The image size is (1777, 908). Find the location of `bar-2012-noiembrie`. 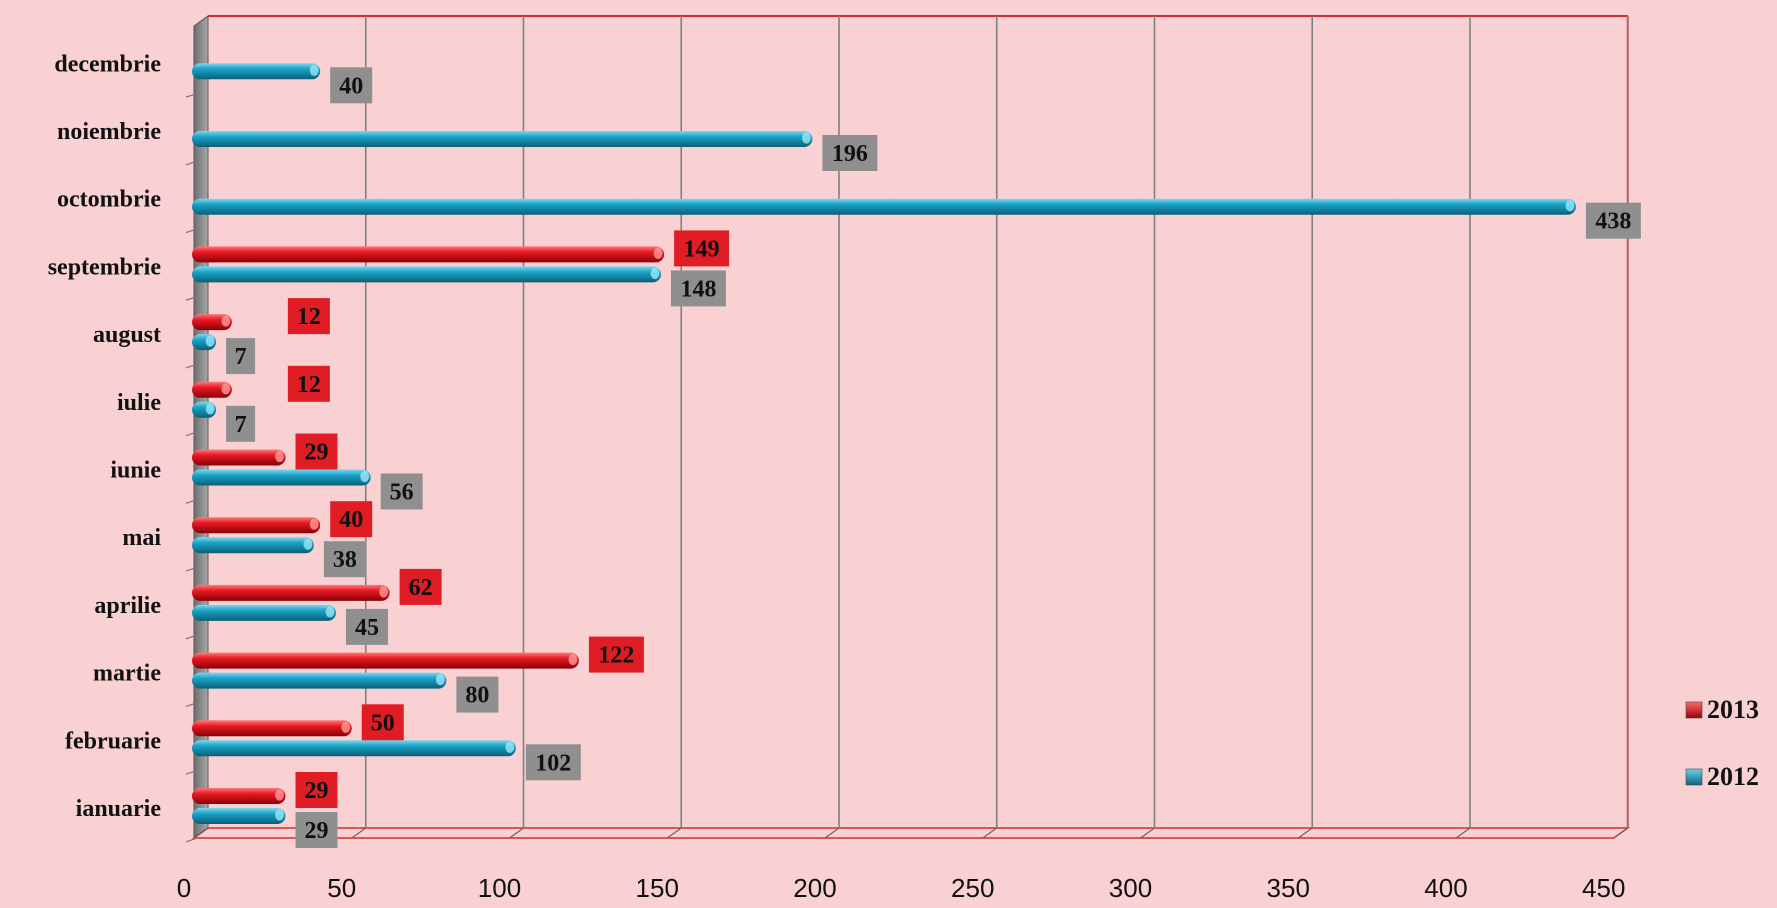

bar-2012-noiembrie is located at coordinates (502, 139).